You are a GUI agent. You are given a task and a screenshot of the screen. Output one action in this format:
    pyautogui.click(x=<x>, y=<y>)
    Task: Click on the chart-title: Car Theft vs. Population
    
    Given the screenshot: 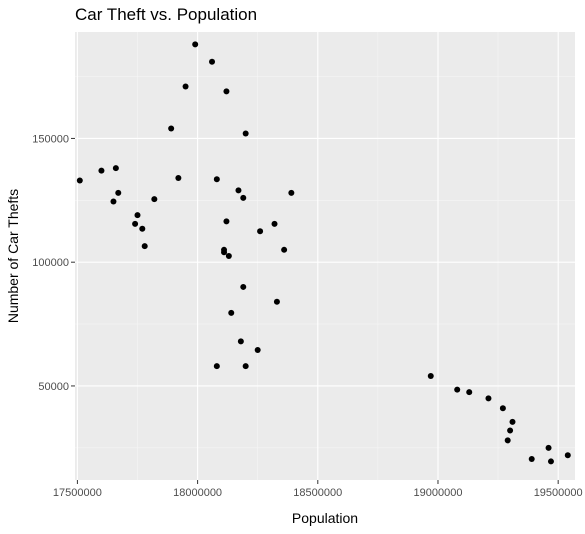 What is the action you would take?
    pyautogui.click(x=166, y=14)
    